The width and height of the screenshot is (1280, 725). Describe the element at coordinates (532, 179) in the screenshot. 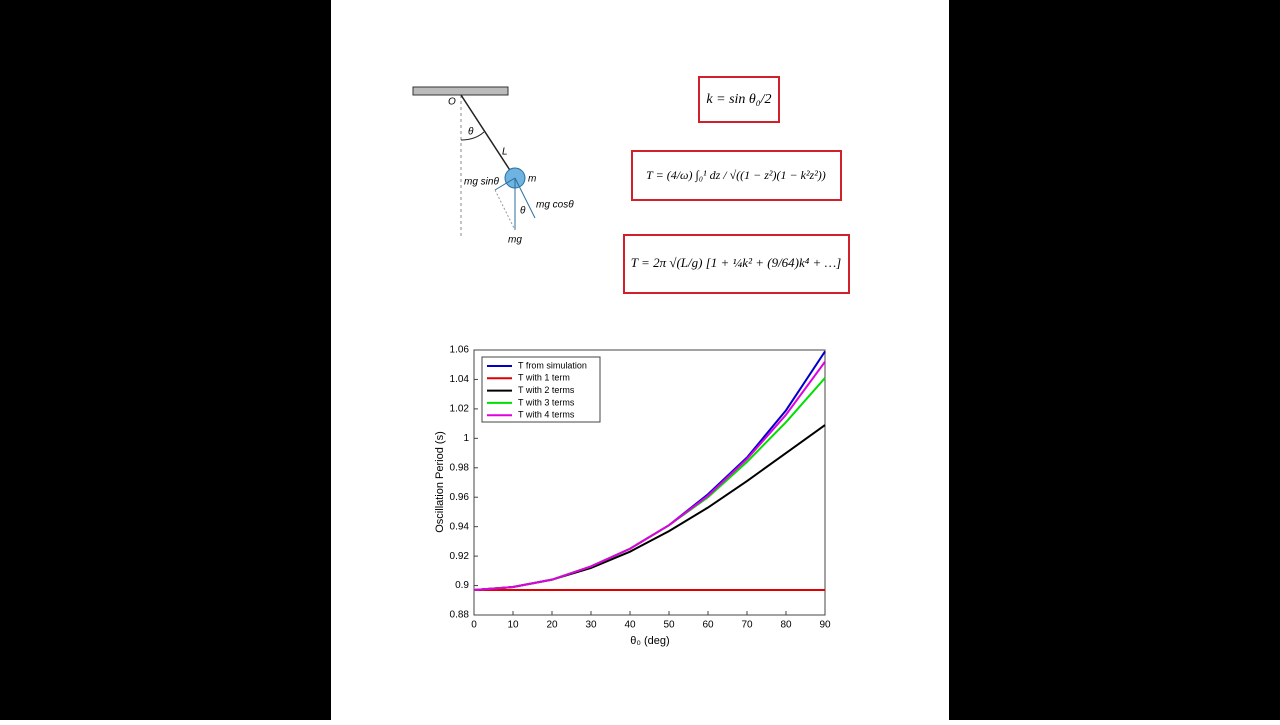

I see `label: m` at that location.